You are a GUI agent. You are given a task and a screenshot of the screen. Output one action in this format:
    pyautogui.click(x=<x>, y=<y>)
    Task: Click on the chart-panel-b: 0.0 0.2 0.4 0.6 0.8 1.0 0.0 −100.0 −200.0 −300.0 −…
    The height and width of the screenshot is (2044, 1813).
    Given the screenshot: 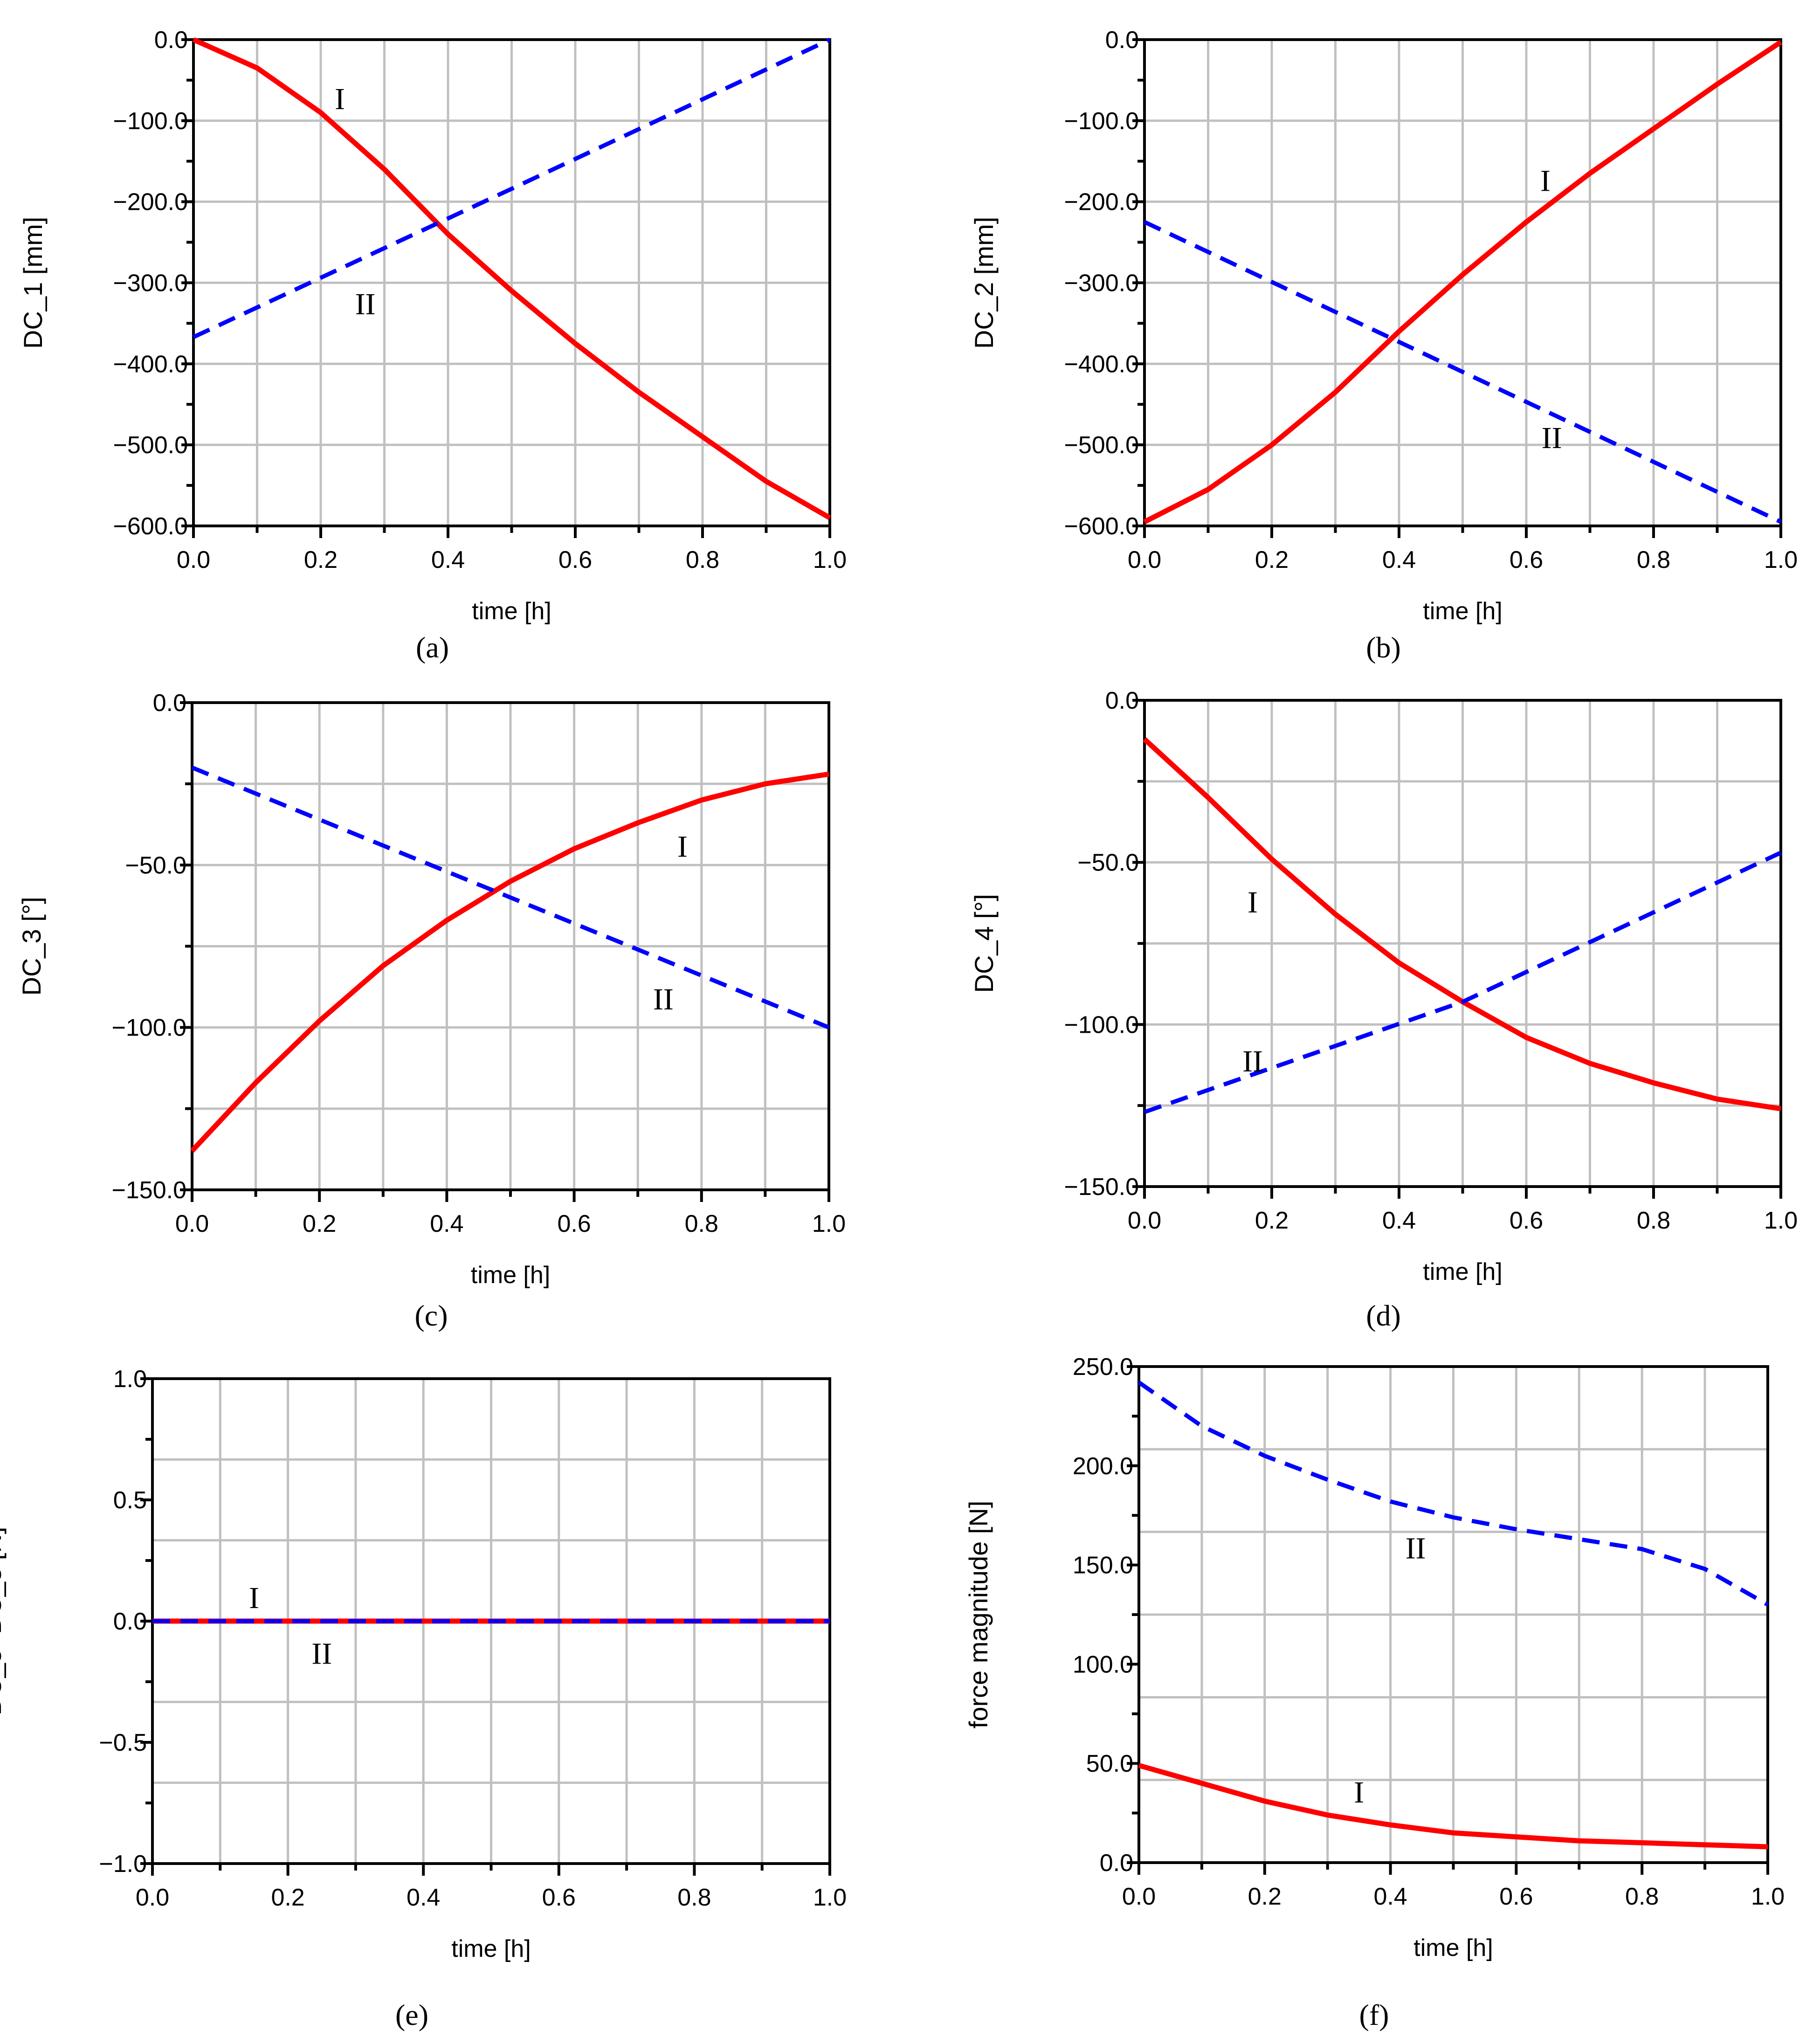 What is the action you would take?
    pyautogui.click(x=1383, y=345)
    